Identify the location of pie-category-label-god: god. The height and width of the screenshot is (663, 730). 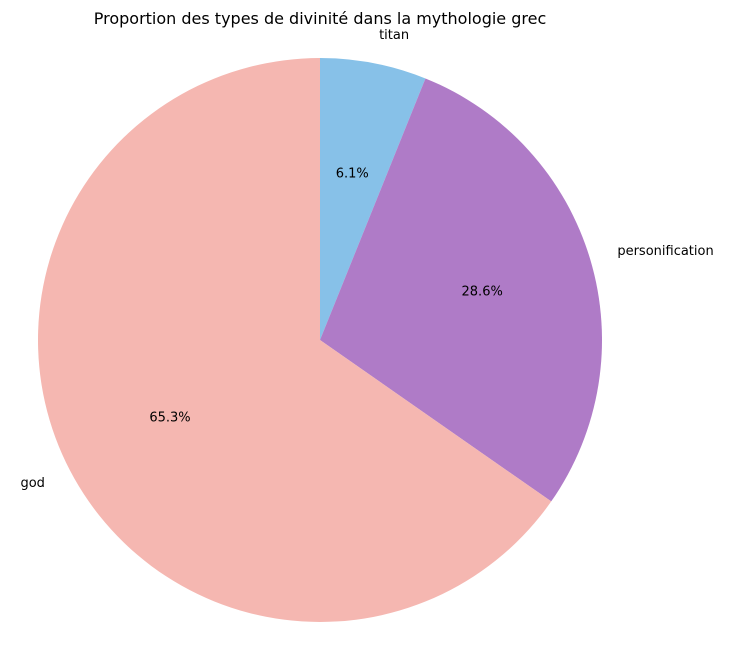
(32, 483).